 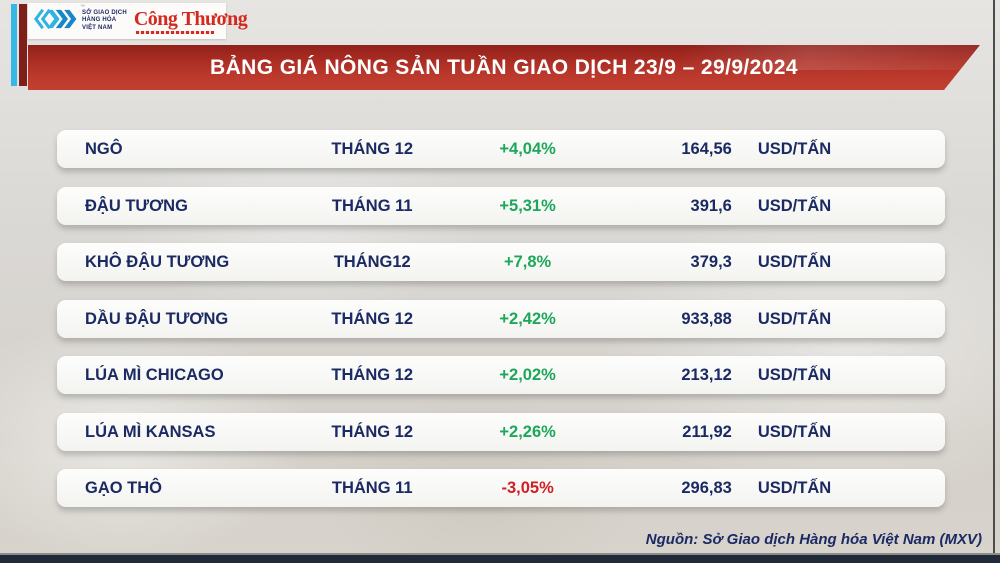 I want to click on change-percent: +4,04%, so click(x=527, y=148).